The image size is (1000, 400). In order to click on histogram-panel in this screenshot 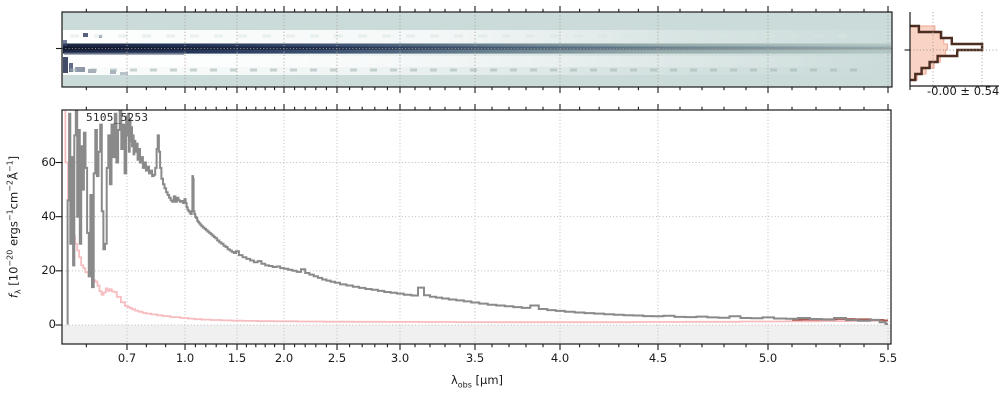, I will do `click(951, 51)`.